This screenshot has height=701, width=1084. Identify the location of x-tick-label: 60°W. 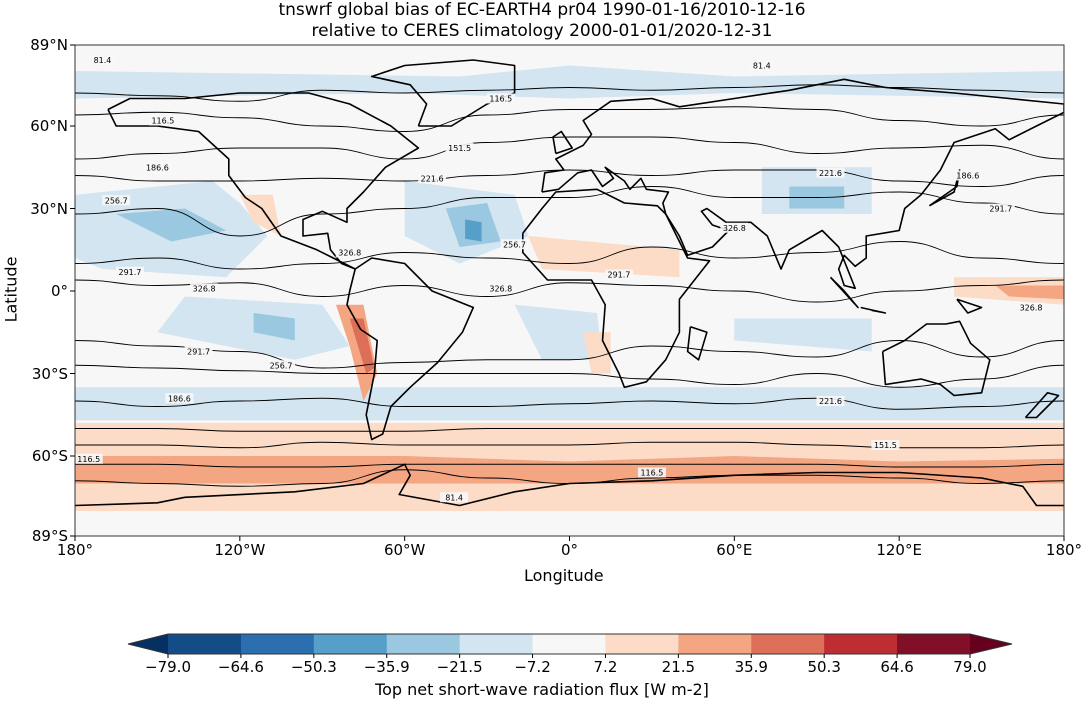
(404, 550).